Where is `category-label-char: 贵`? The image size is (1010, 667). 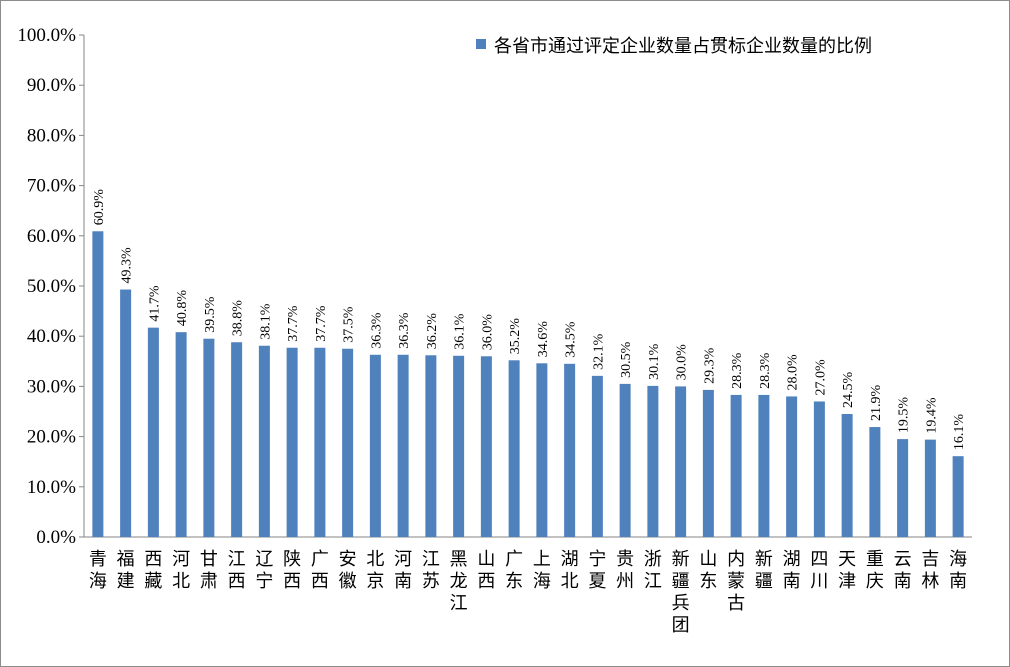
category-label-char: 贵 is located at coordinates (625, 559).